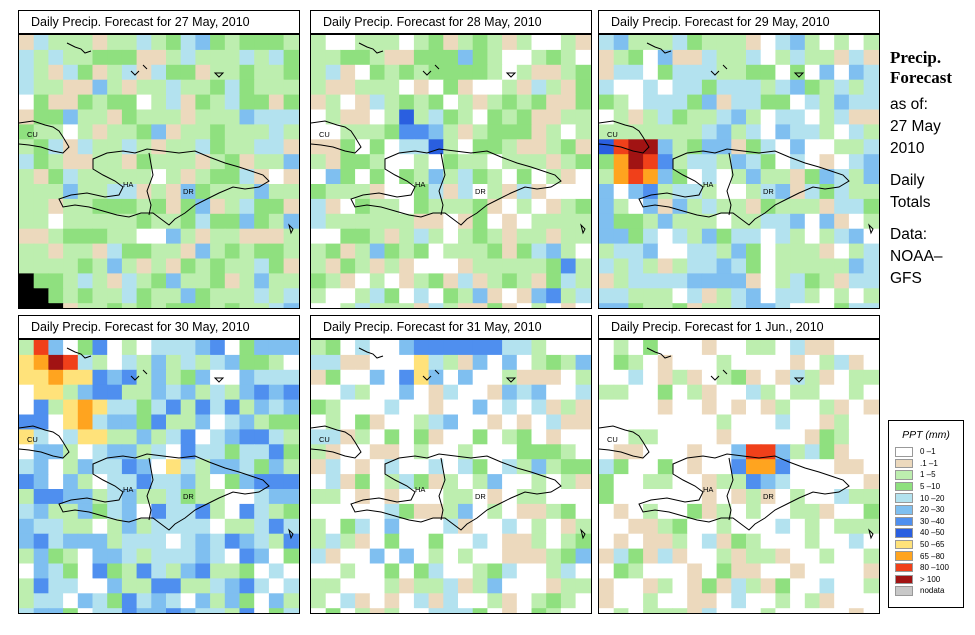 The image size is (975, 635). Describe the element at coordinates (929, 464) in the screenshot. I see `legend-item: .1 –1` at that location.